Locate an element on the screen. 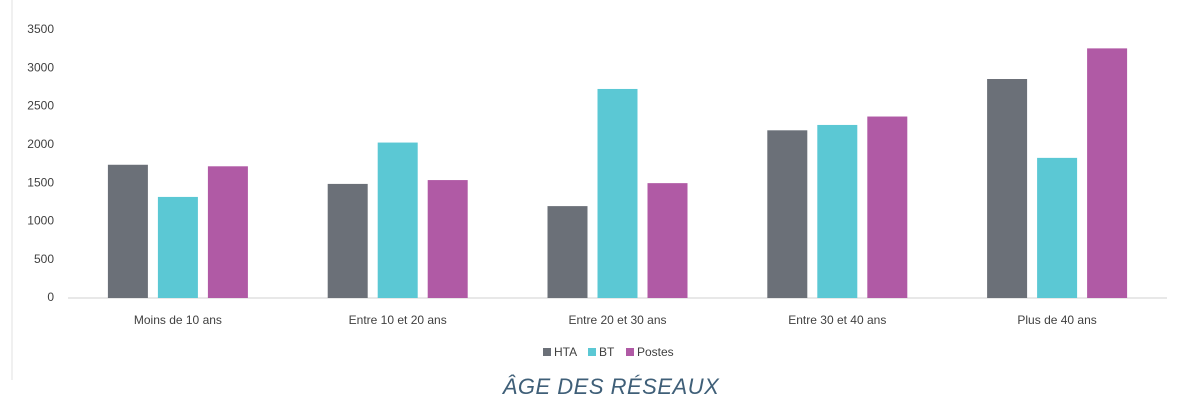 This screenshot has height=400, width=1184. y-tick-label: 500 is located at coordinates (44, 259).